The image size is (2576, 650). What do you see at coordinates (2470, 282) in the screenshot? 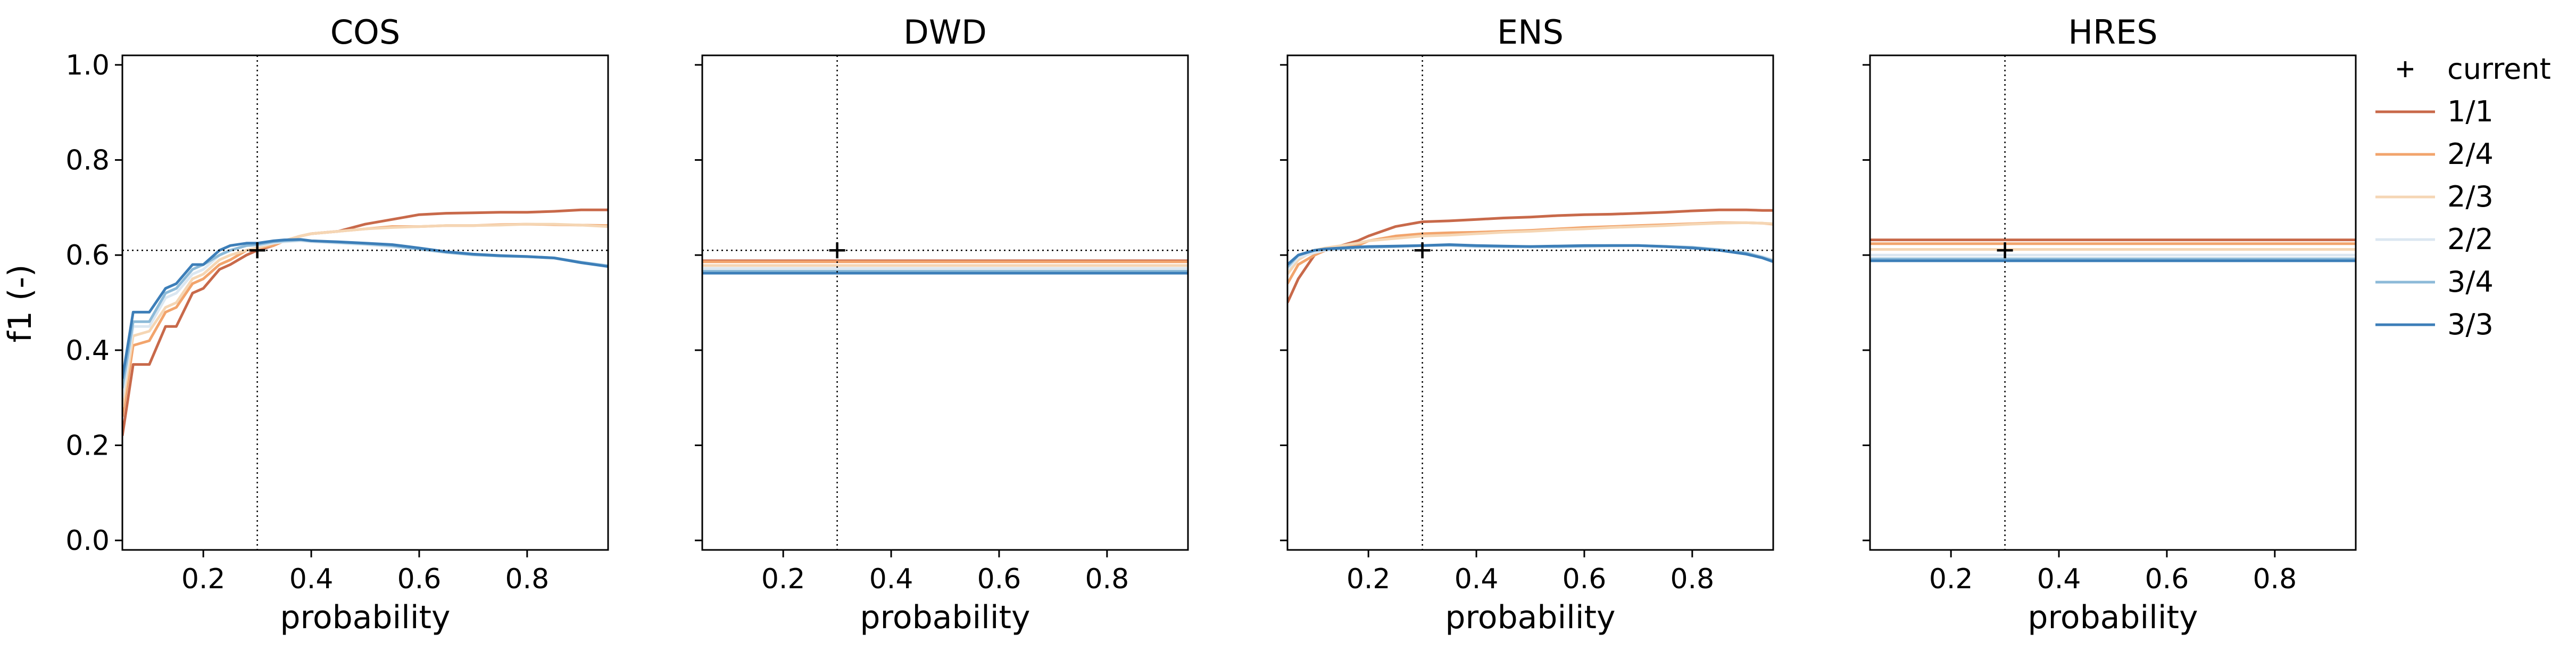
I see `legend-label-3-4: 3/4` at bounding box center [2470, 282].